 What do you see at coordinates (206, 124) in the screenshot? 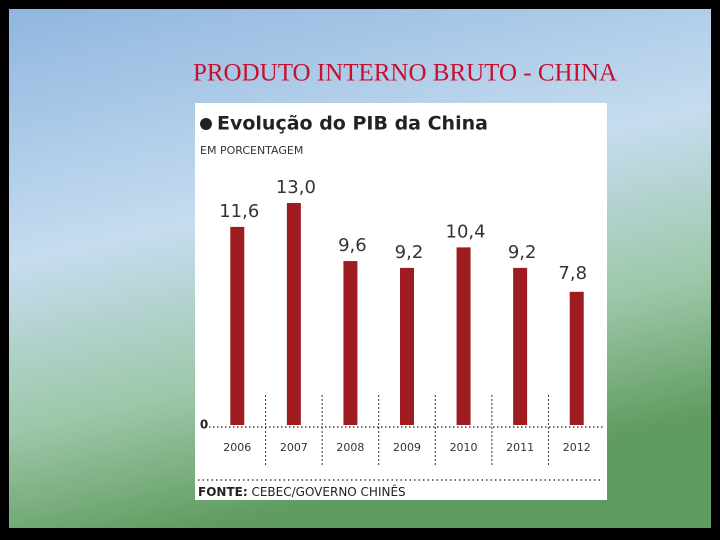
I see `title-bullet` at bounding box center [206, 124].